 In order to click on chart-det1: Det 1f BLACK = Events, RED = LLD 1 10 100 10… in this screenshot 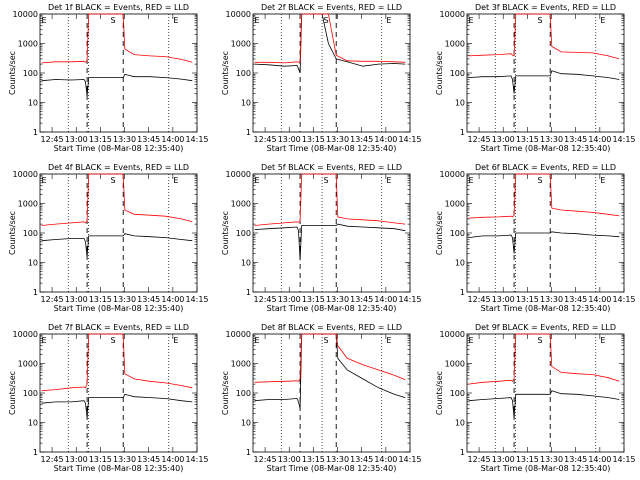, I will do `click(108, 78)`.